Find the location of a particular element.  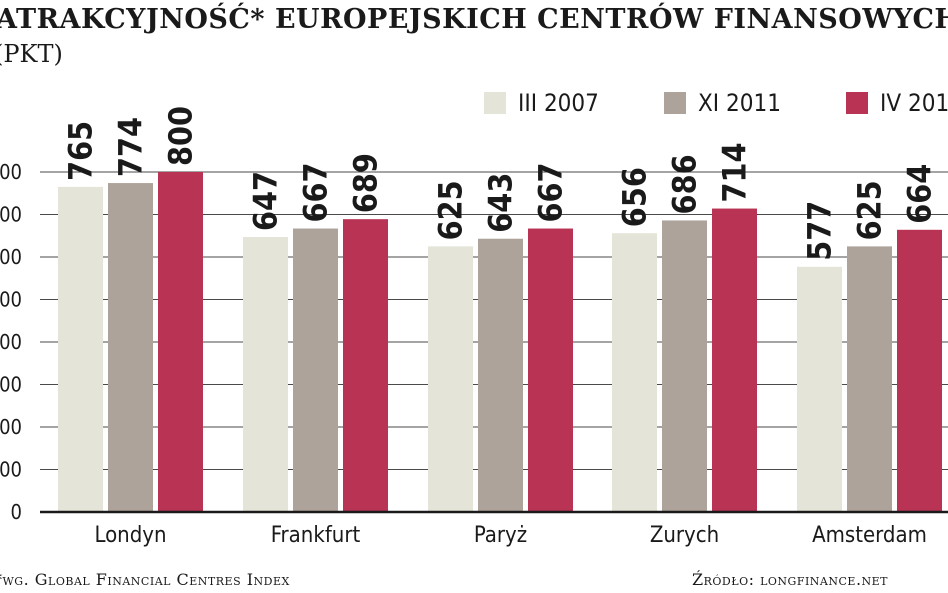

y-tick-label: 300 is located at coordinates (11, 385).